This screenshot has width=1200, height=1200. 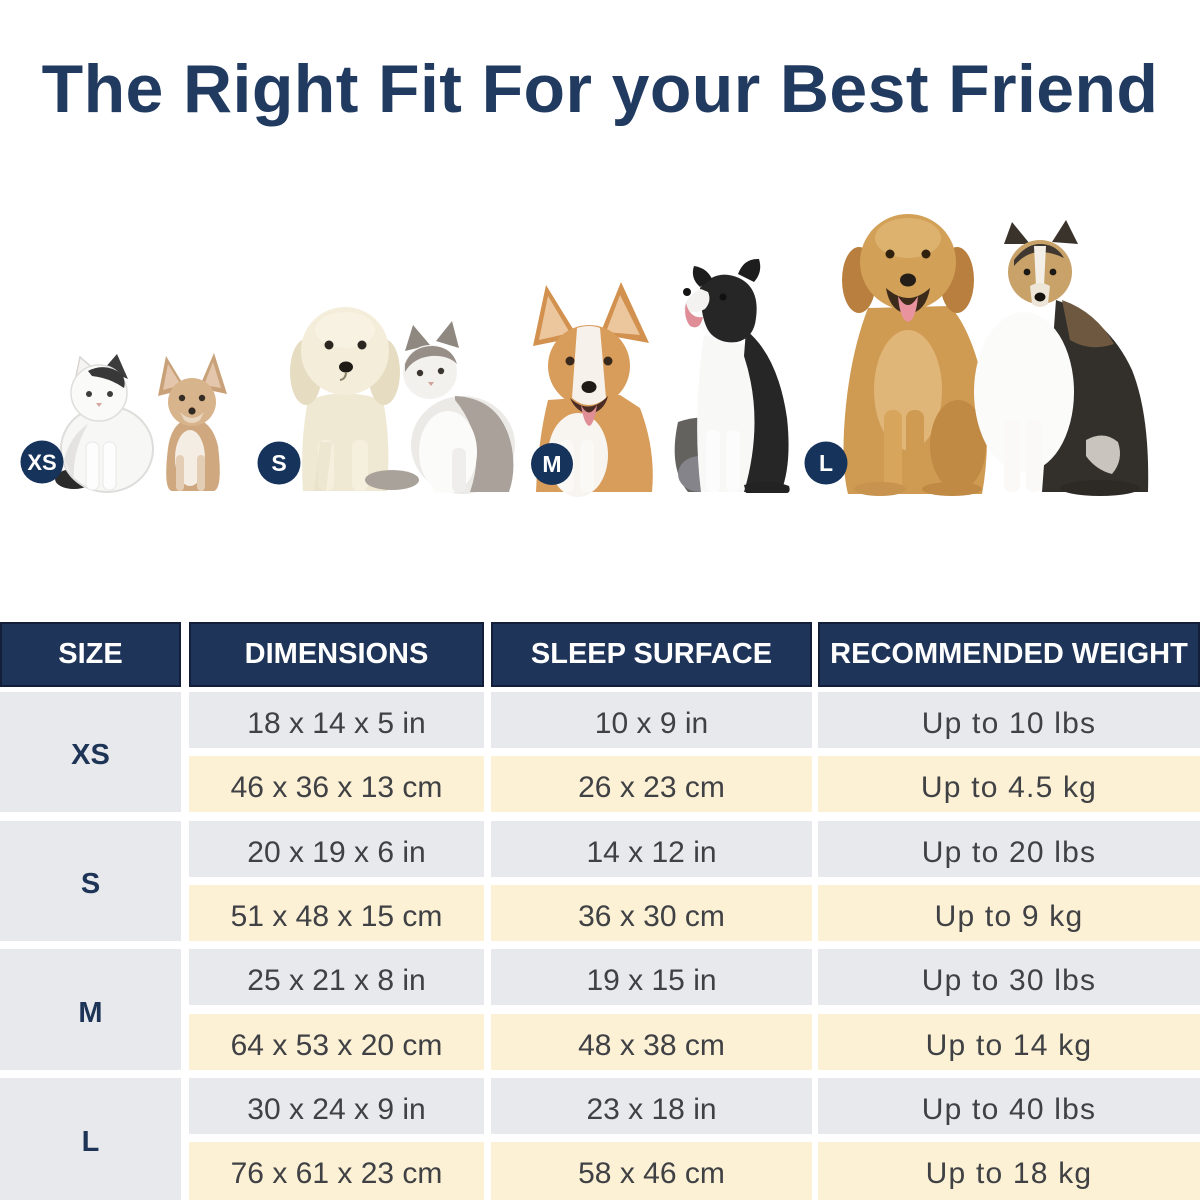 What do you see at coordinates (41, 462) in the screenshot?
I see `svg-text: XS` at bounding box center [41, 462].